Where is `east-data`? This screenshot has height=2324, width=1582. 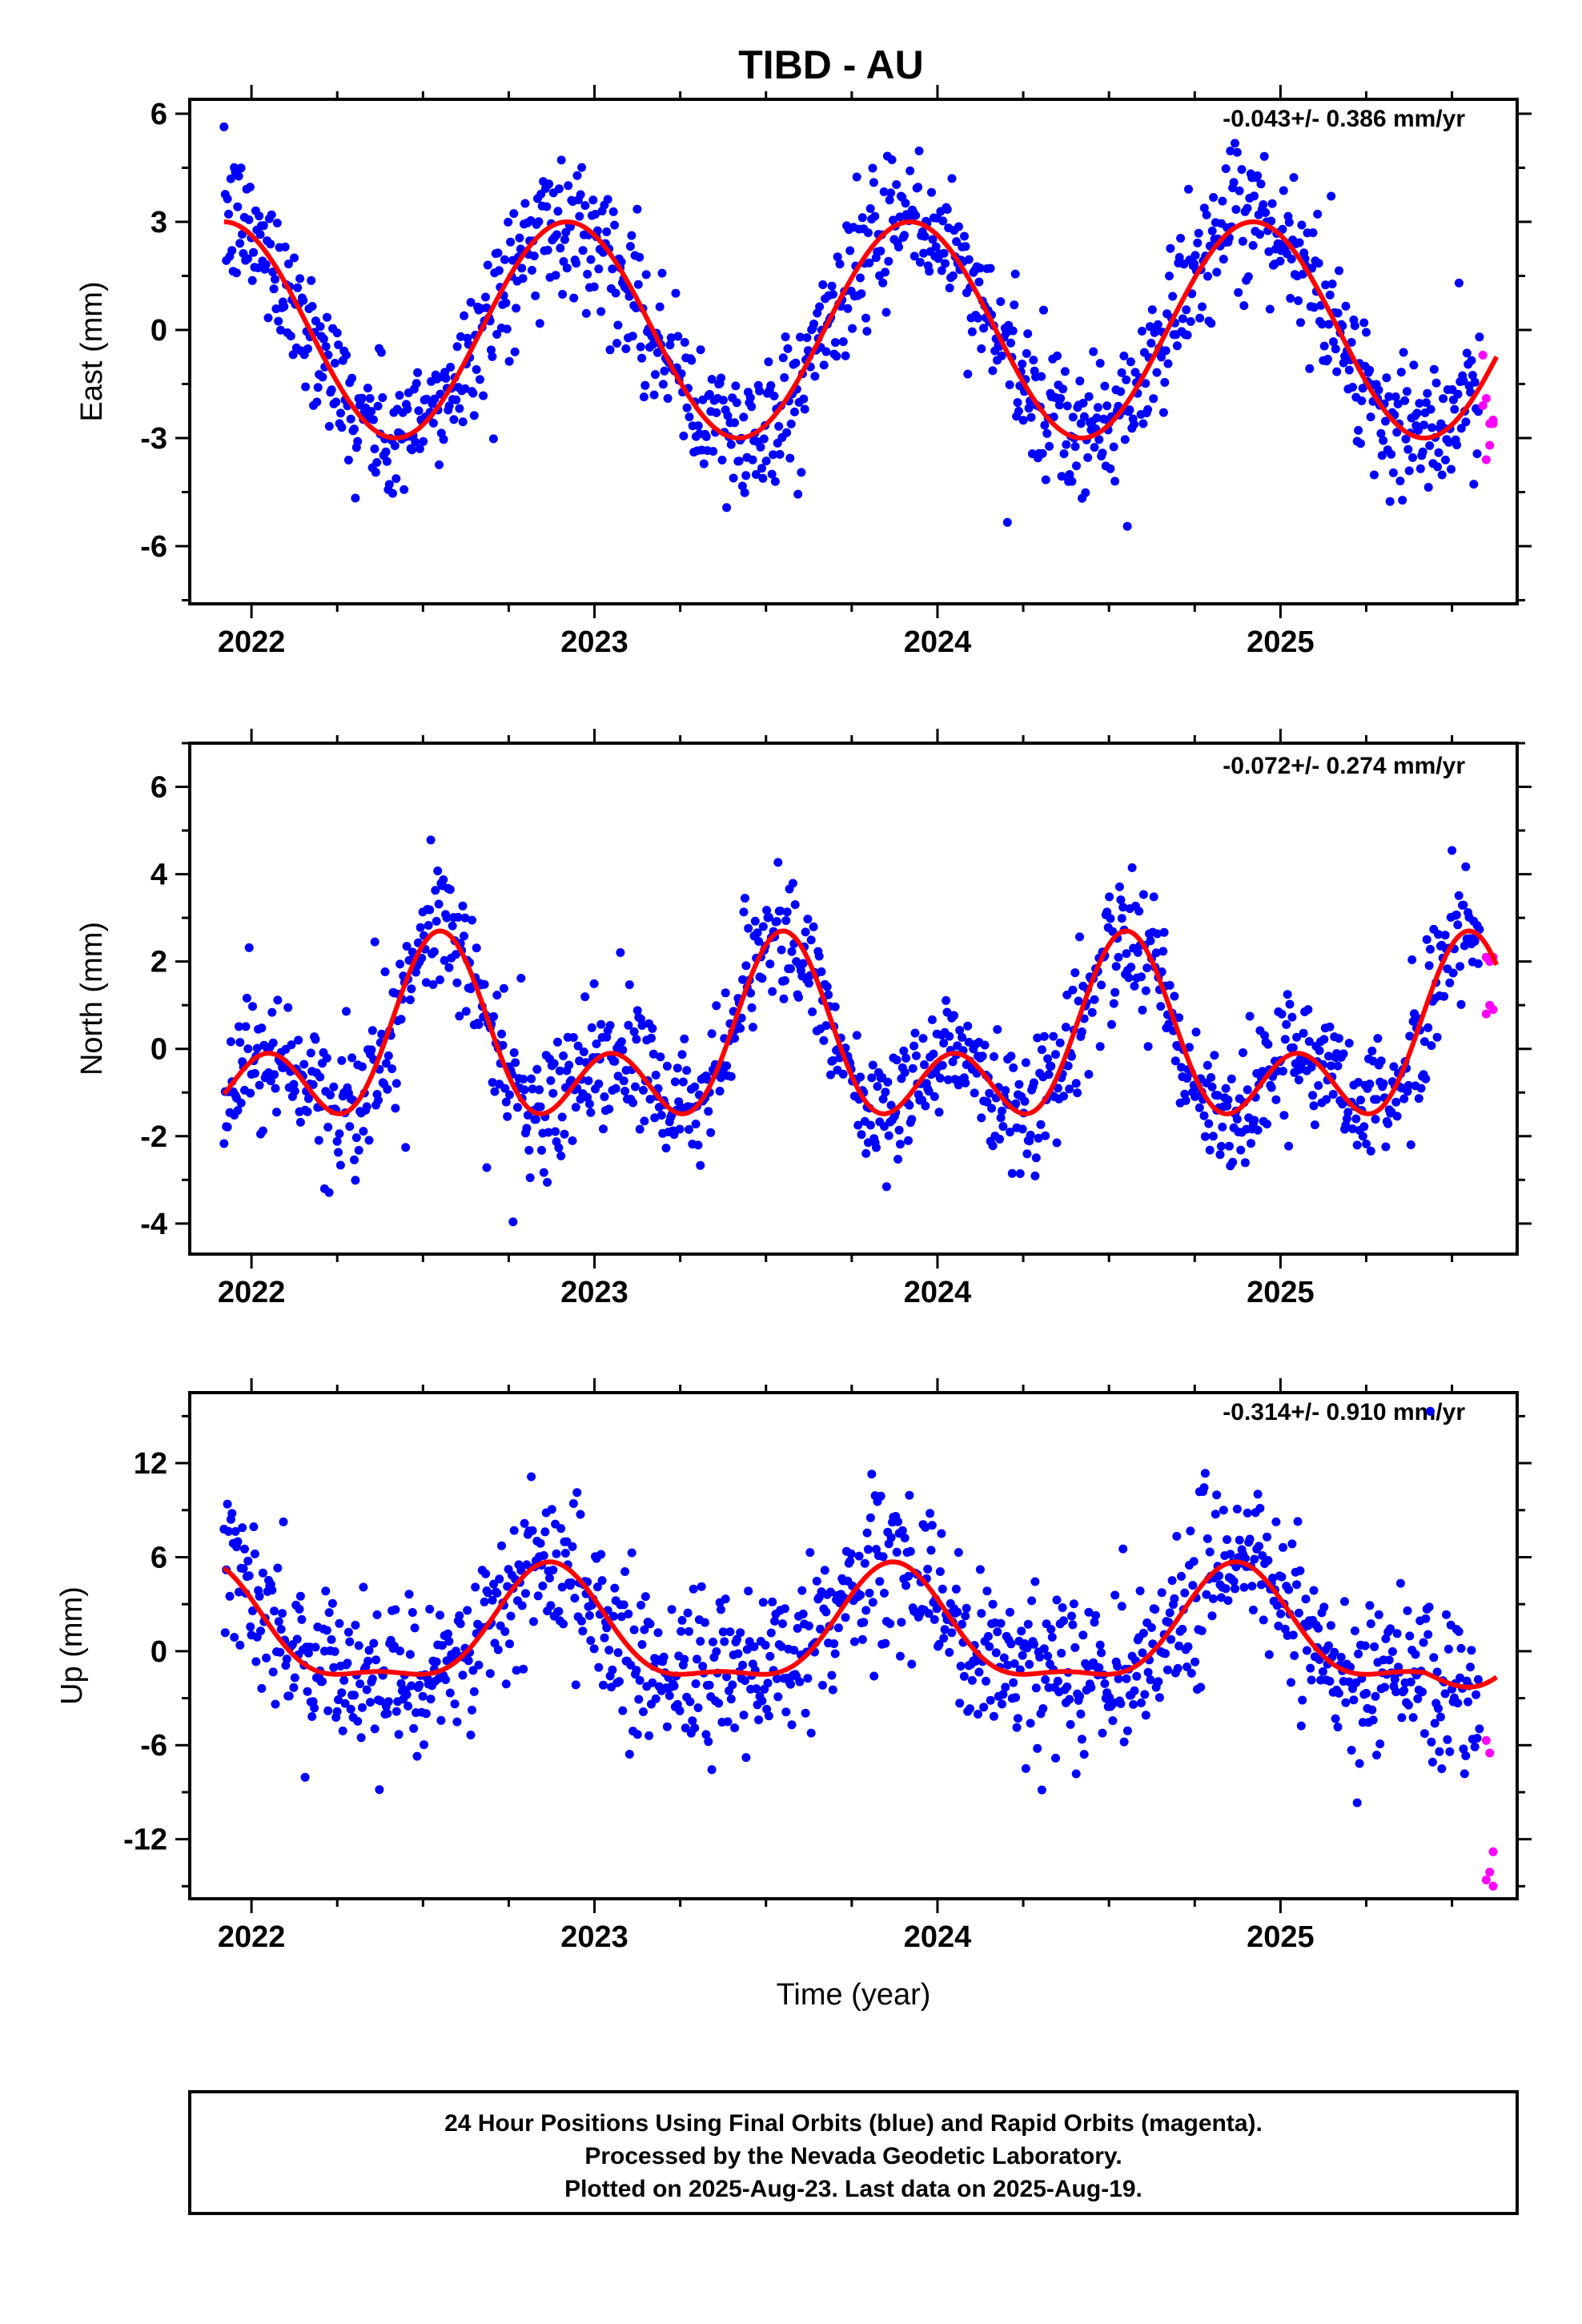
east-data is located at coordinates (859, 326).